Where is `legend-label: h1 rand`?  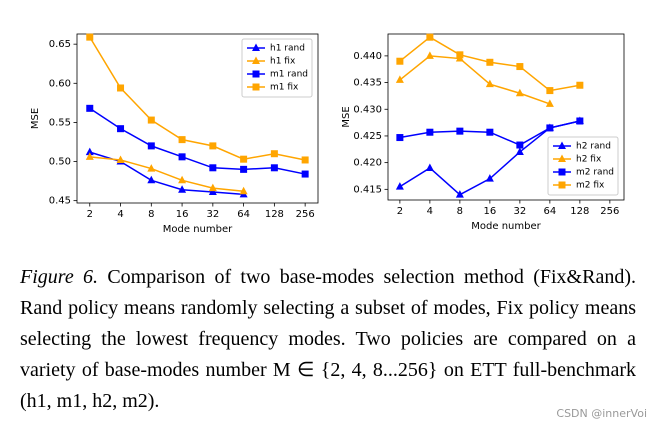
legend-label: h1 rand is located at coordinates (287, 49).